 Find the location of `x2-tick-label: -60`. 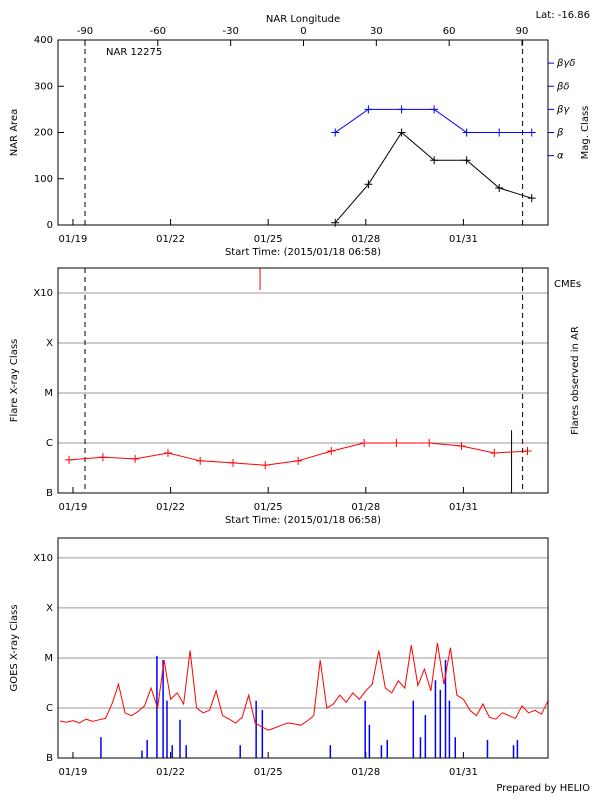

x2-tick-label: -60 is located at coordinates (158, 31).